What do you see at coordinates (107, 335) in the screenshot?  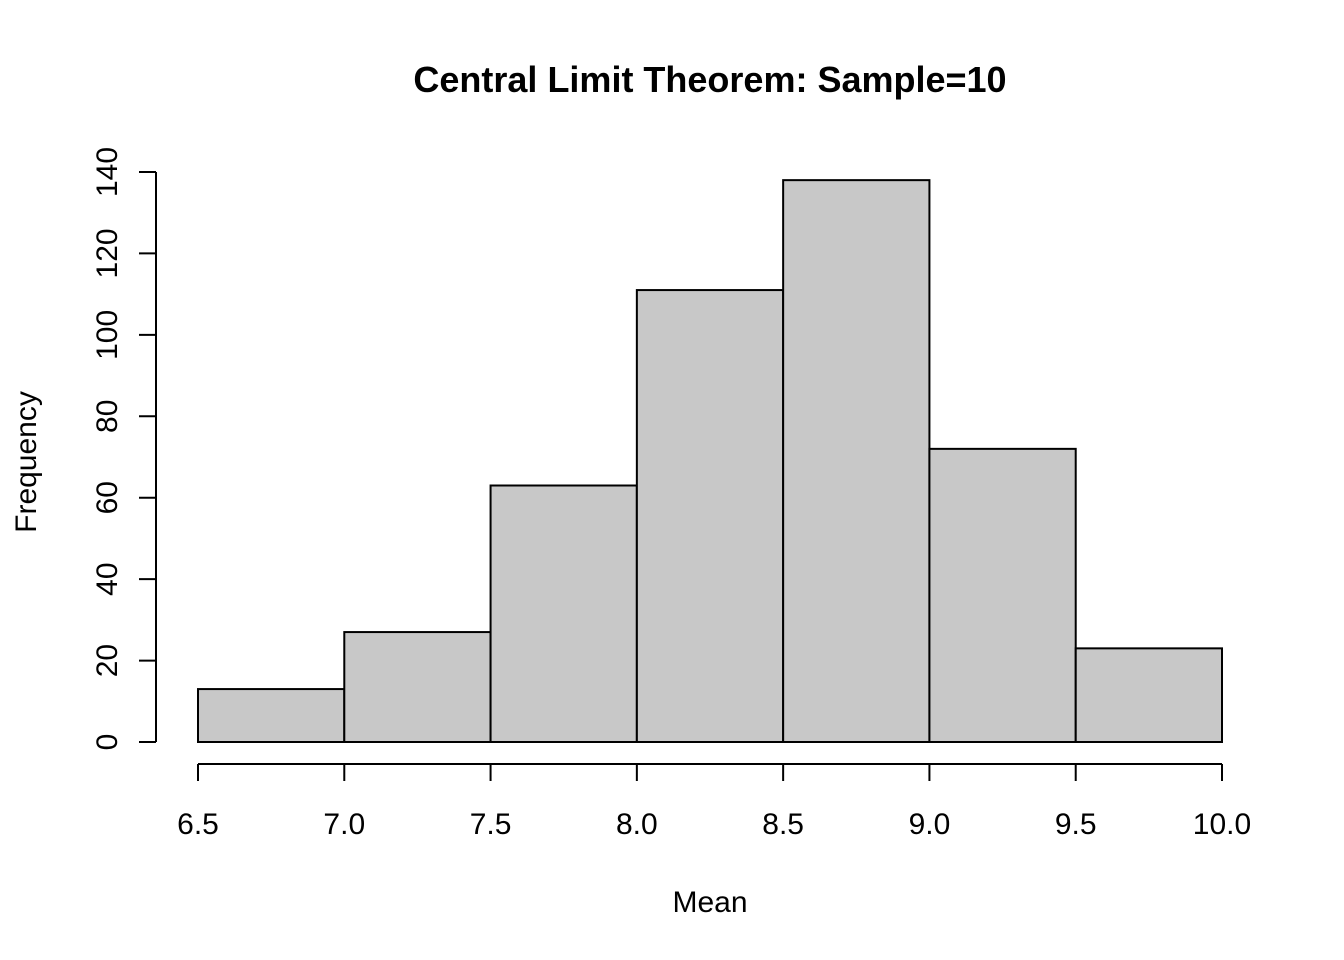 I see `y-tick-label: 100` at bounding box center [107, 335].